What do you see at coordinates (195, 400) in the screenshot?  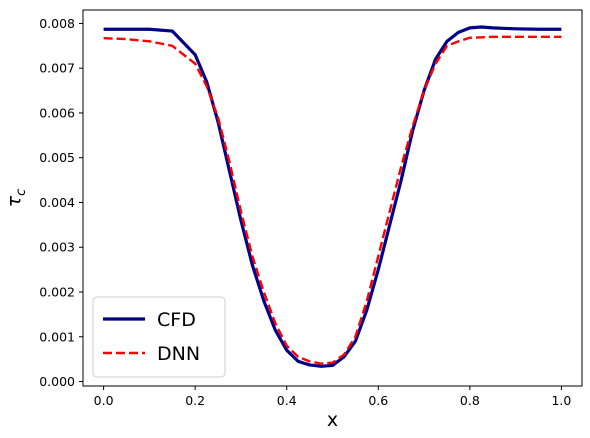 I see `x-tick-label: 0.2` at bounding box center [195, 400].